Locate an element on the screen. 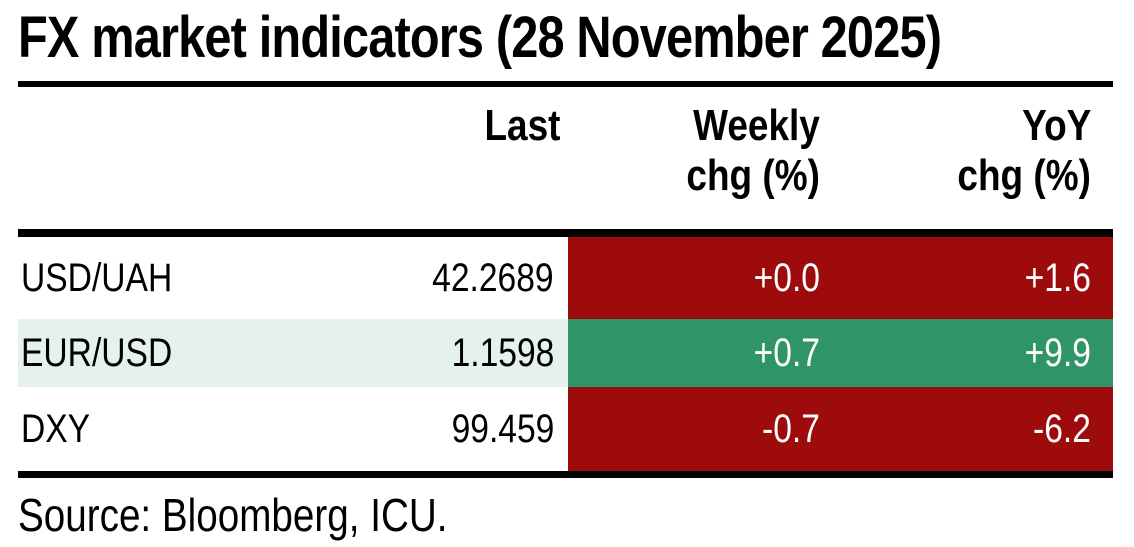  table-row-usd-uah: USD/UAH 42.2689 +0.0 +1.6 is located at coordinates (565, 278).